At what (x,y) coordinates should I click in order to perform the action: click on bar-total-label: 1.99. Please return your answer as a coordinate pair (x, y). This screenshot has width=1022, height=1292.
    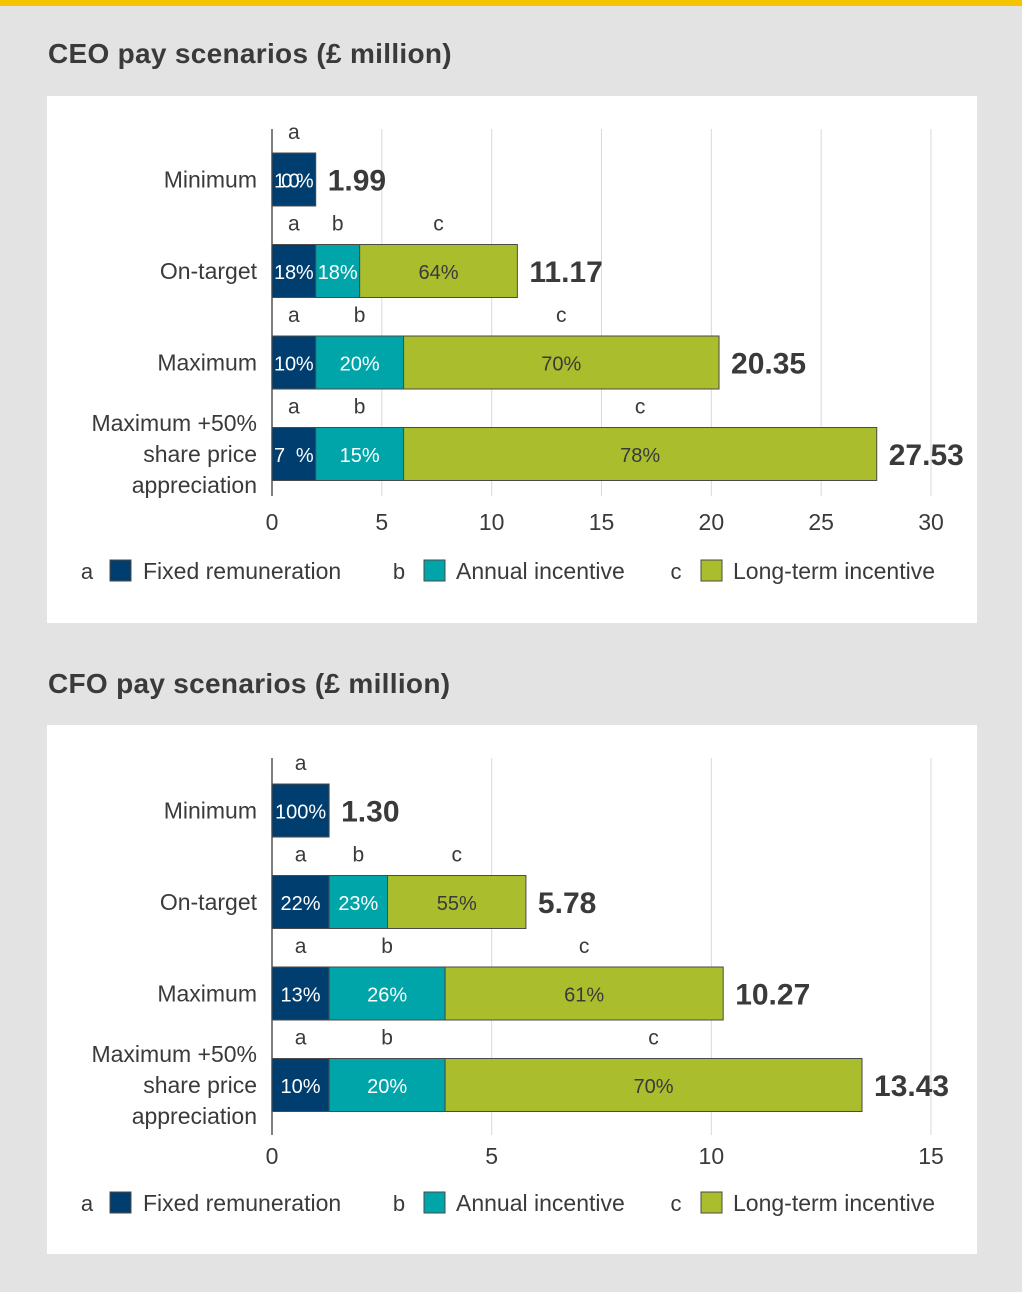
    Looking at the image, I should click on (357, 181).